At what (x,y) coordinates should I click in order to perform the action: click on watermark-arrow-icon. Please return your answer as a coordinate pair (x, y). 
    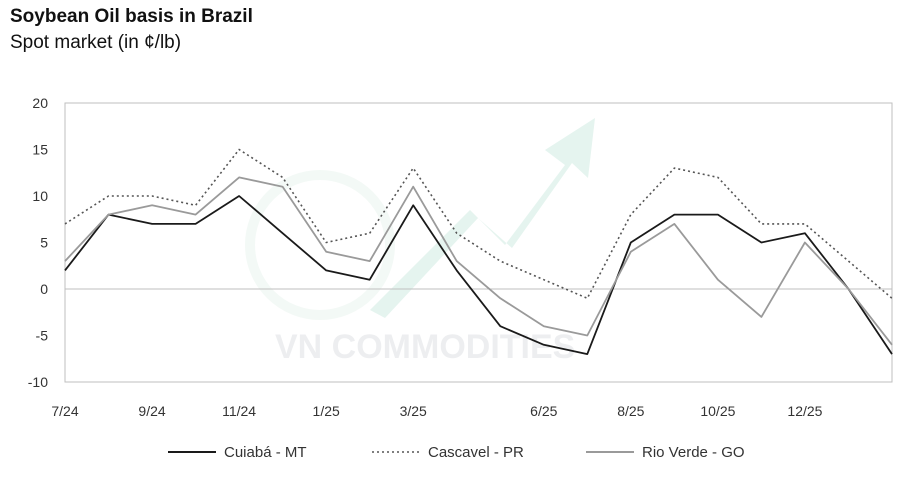
    Looking at the image, I should click on (482, 218).